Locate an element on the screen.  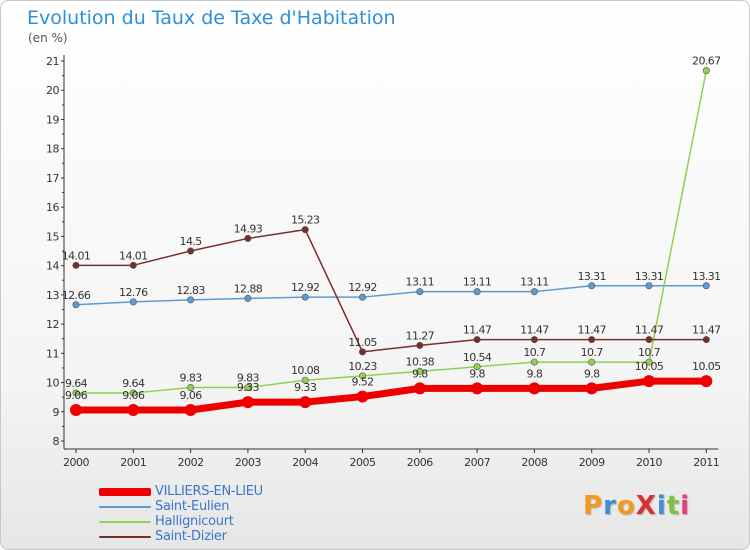
y-tick-label: 19 is located at coordinates (52, 119).